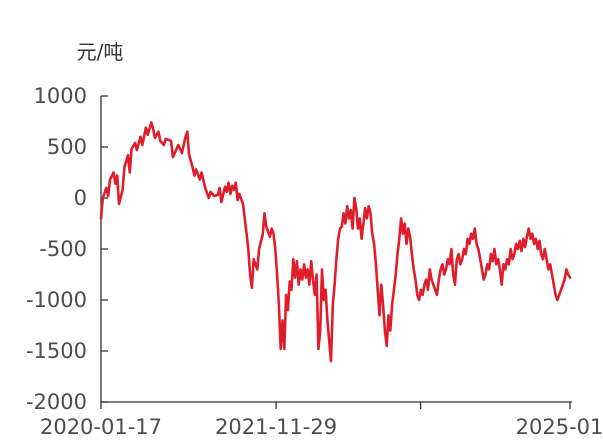 Image resolution: width=603 pixels, height=441 pixels. I want to click on y-tick-label: -1500, so click(56, 351).